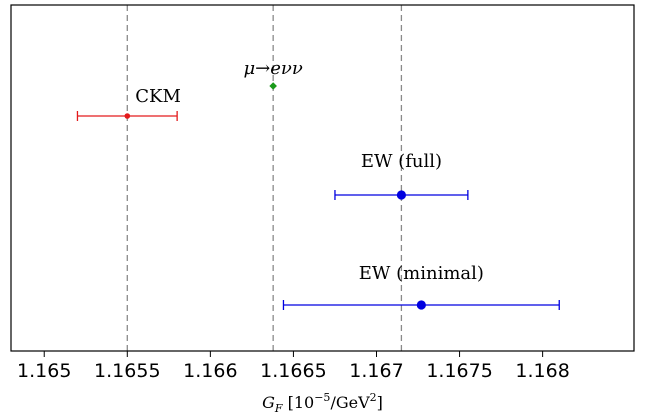  Describe the element at coordinates (542, 371) in the screenshot. I see `x-tick-label-6: 1.168` at that location.